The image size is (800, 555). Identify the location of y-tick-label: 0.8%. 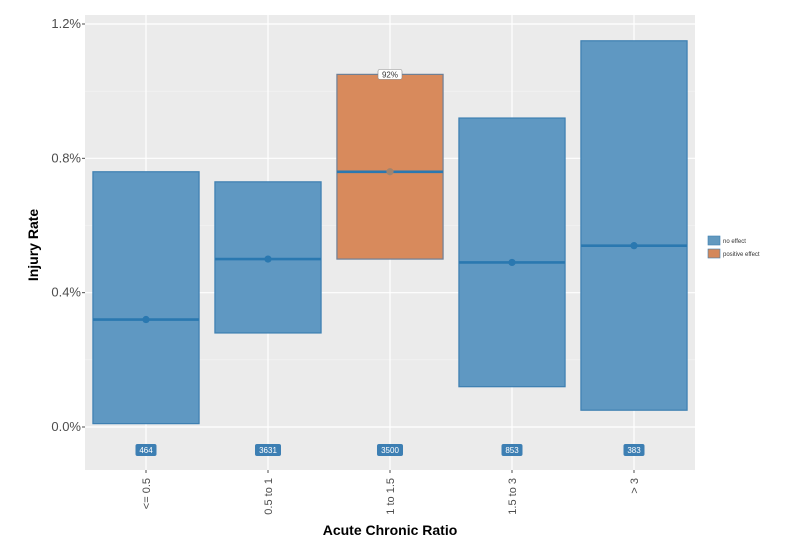
(66, 157).